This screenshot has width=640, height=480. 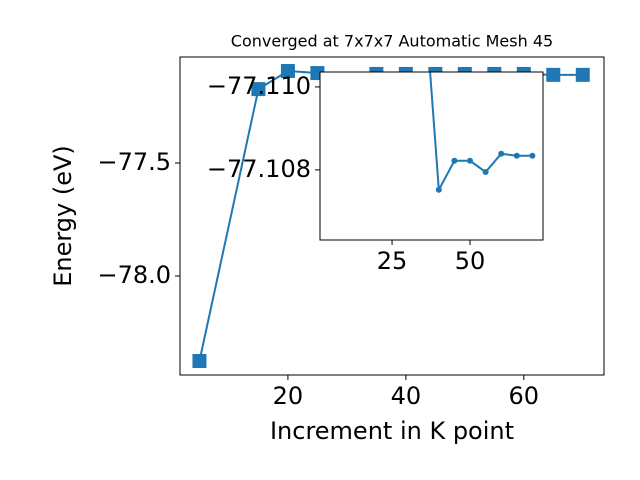 I want to click on y-axis-label: Energy (eV), so click(x=63, y=216).